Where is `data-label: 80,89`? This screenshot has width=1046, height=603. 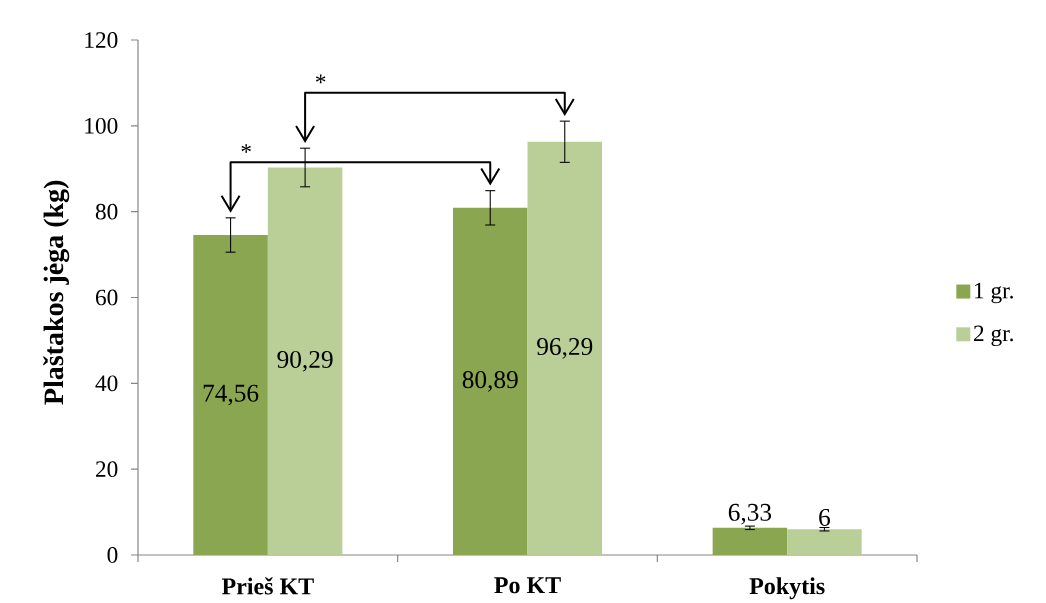 data-label: 80,89 is located at coordinates (490, 381).